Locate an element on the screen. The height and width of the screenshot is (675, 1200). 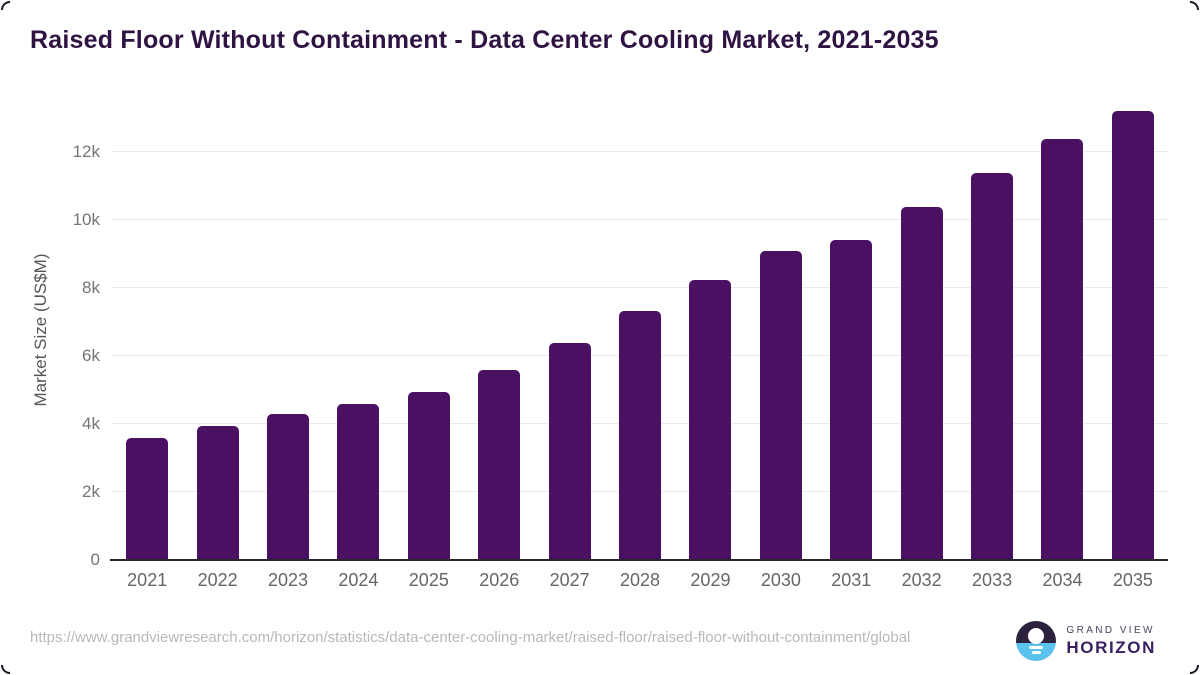
bar-2028 is located at coordinates (640, 435).